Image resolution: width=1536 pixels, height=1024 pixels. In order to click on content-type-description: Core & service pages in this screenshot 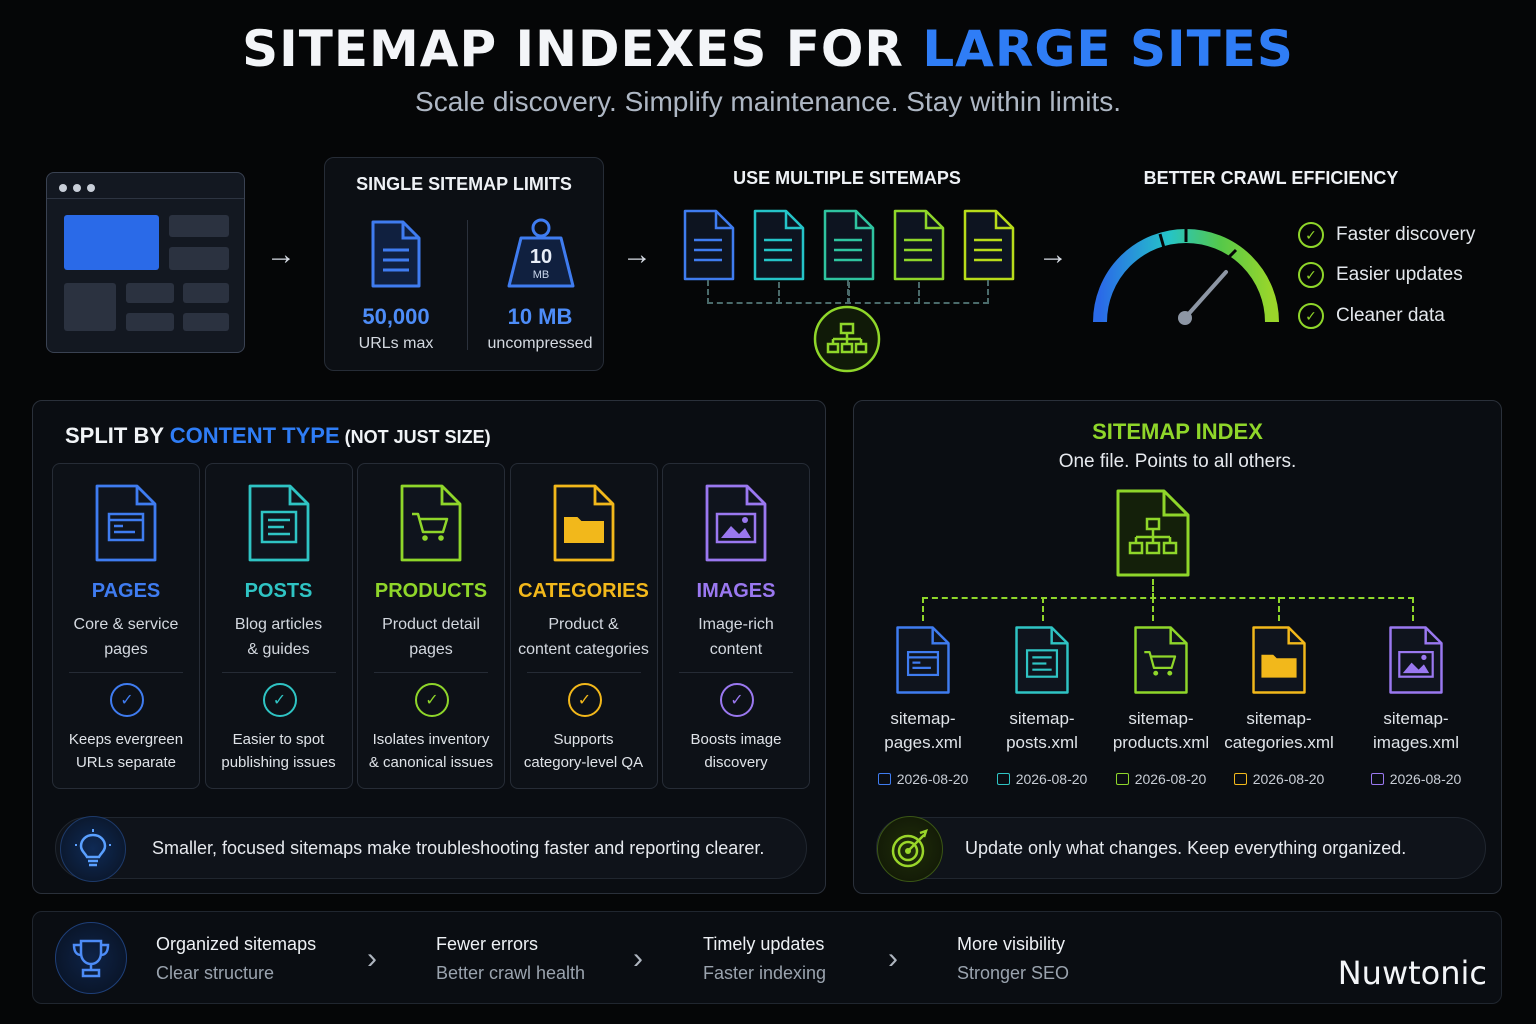, I will do `click(126, 637)`.